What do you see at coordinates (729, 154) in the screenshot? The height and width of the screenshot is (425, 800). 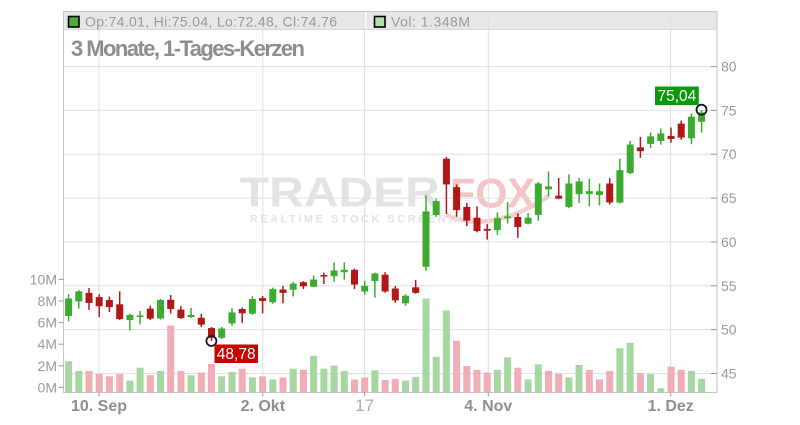 I see `svg-text: 70` at bounding box center [729, 154].